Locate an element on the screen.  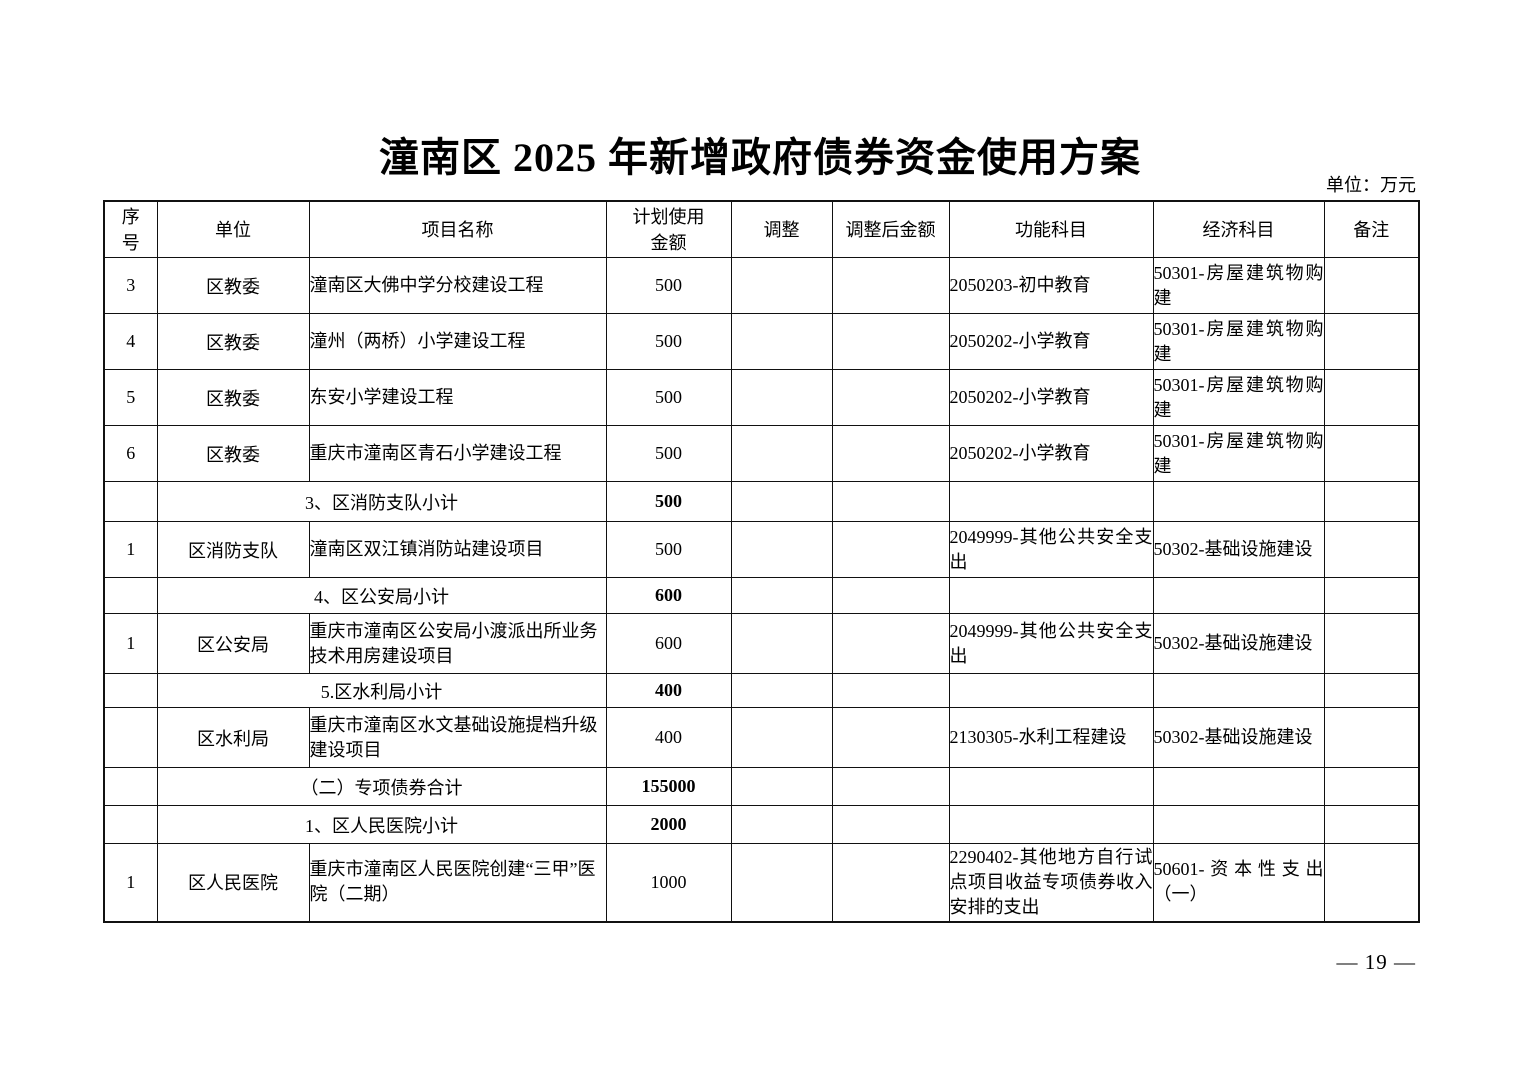
subtotal-row: 1、区人民医院小计 2000 is located at coordinates (761, 824).